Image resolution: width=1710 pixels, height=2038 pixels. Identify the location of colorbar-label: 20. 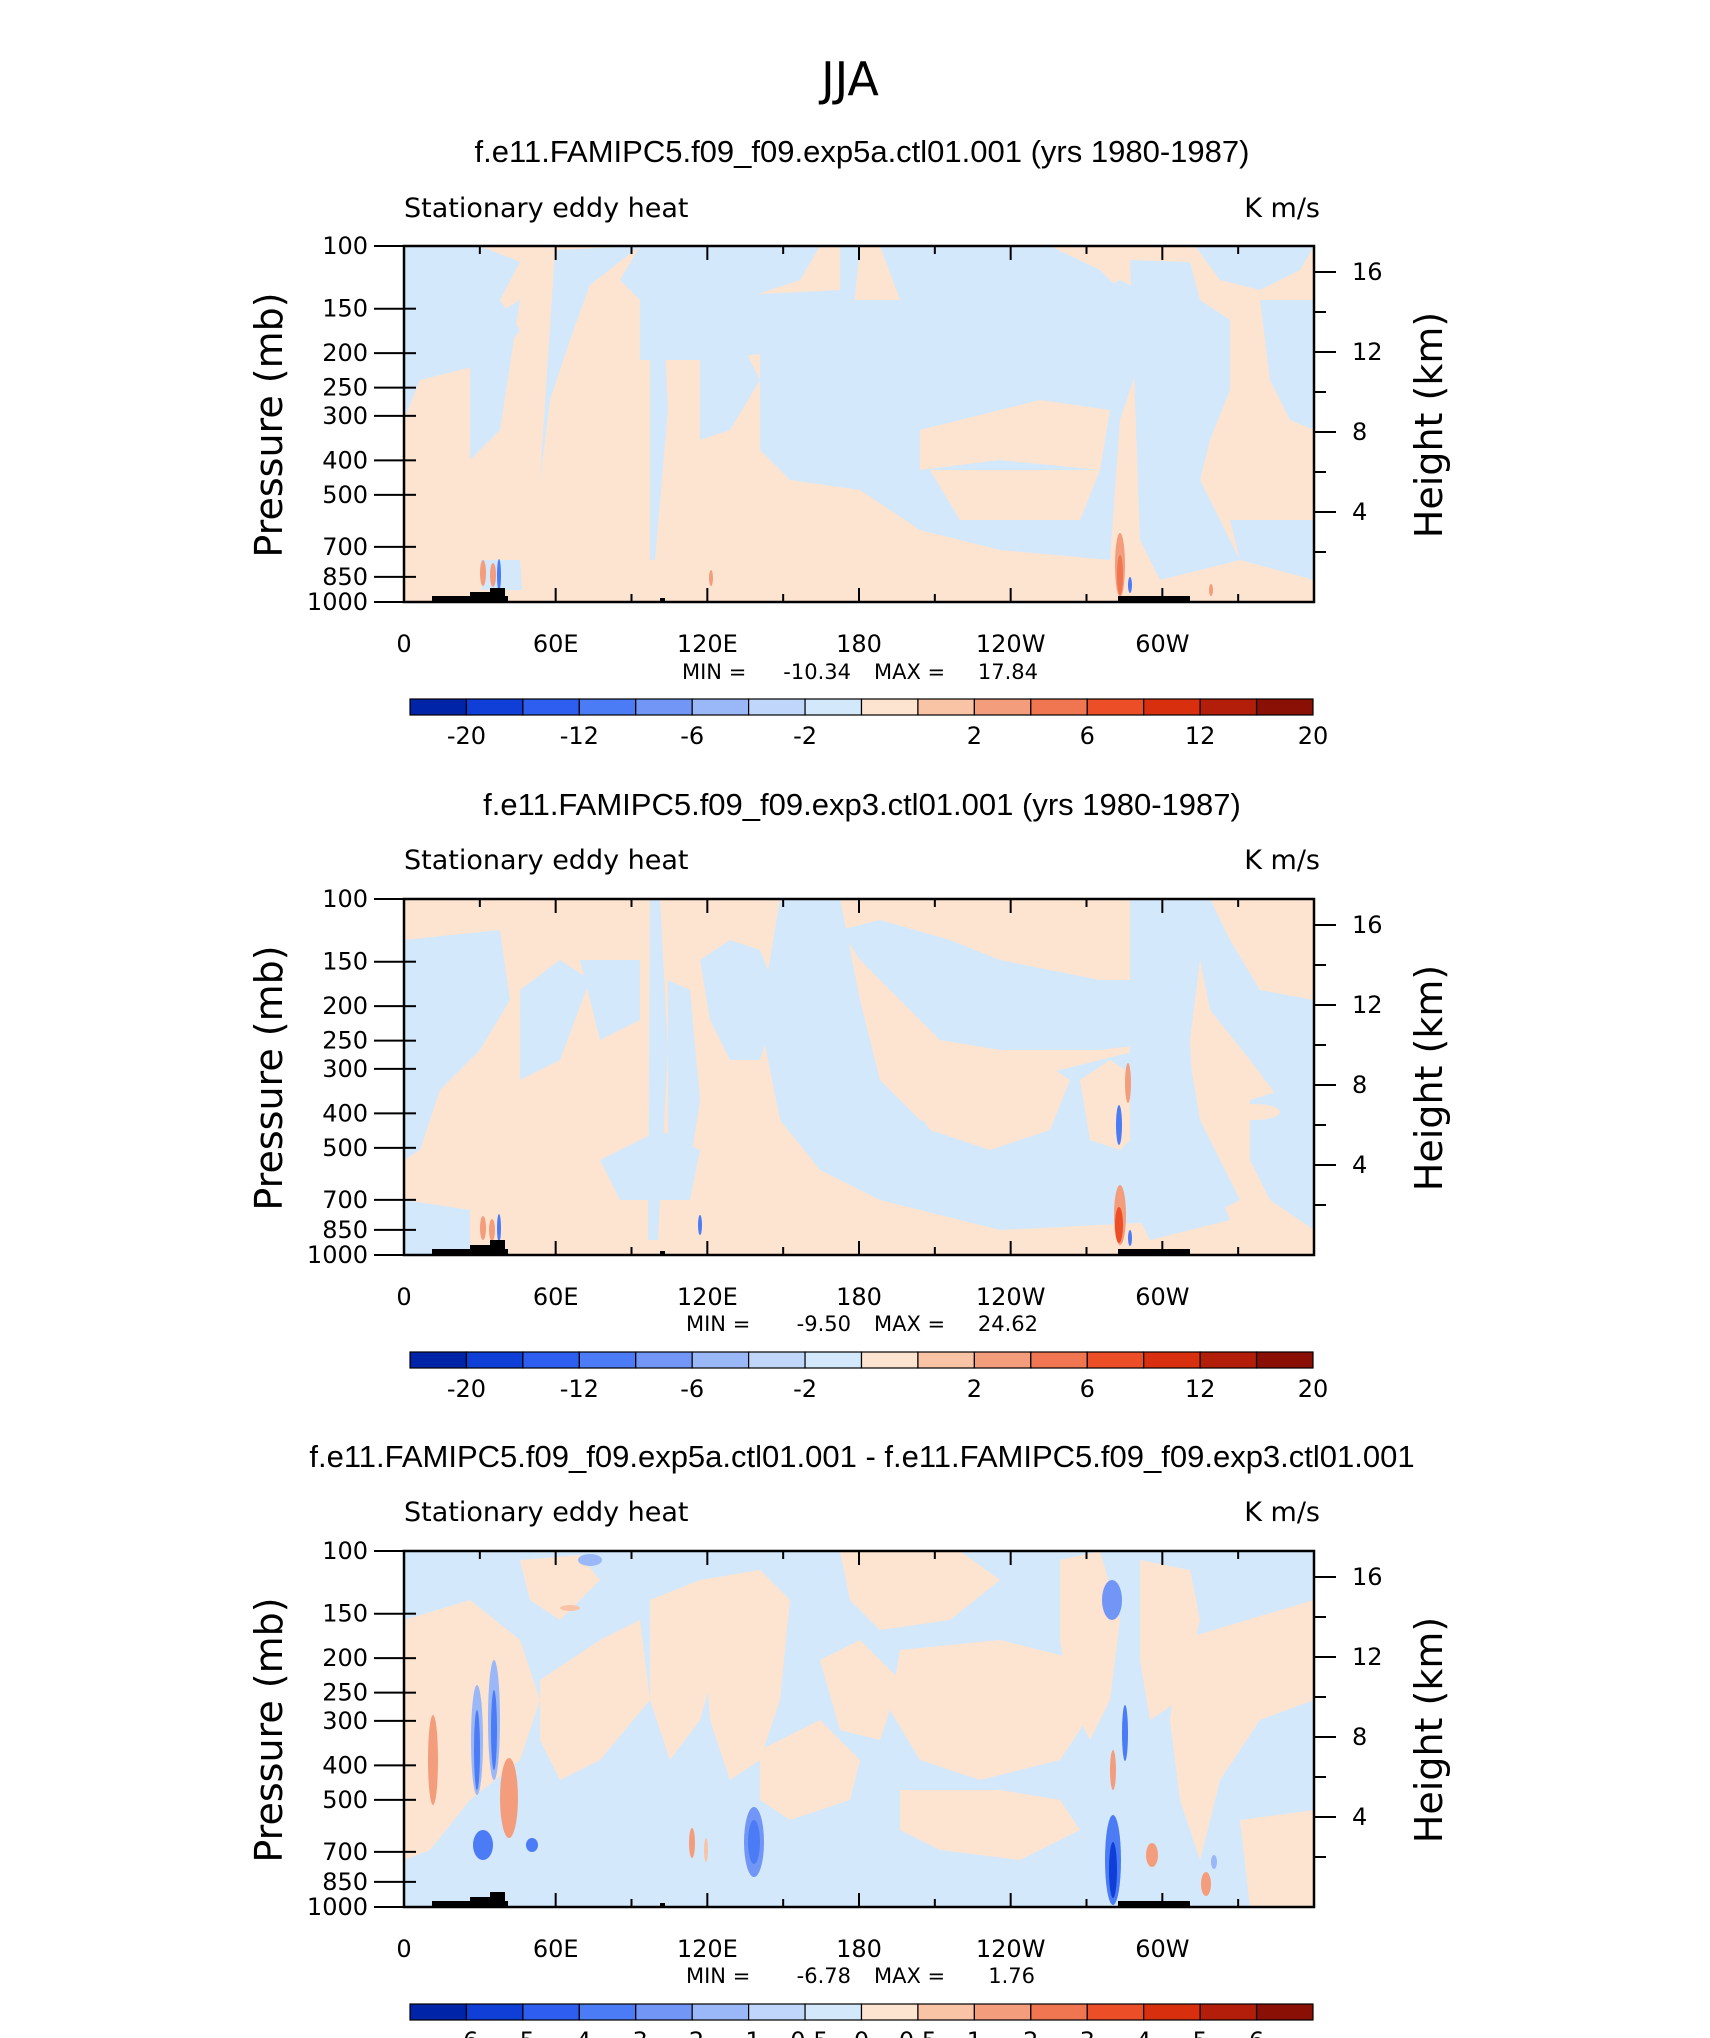
(1313, 1389).